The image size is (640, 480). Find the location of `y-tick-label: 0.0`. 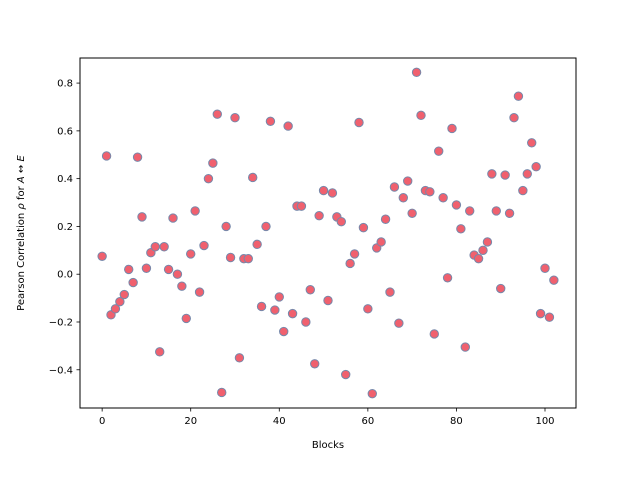

y-tick-label: 0.0 is located at coordinates (65, 275).